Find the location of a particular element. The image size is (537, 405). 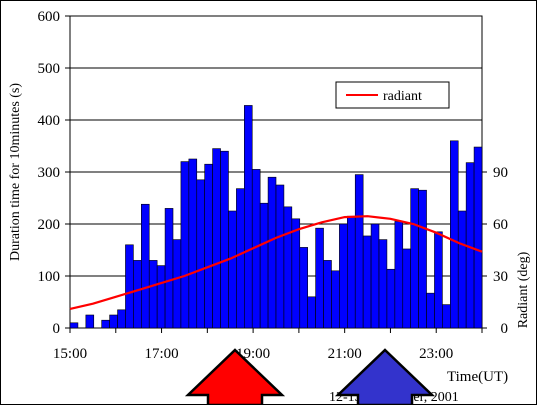

y-right-tick-label: 0 is located at coordinates (505, 329).